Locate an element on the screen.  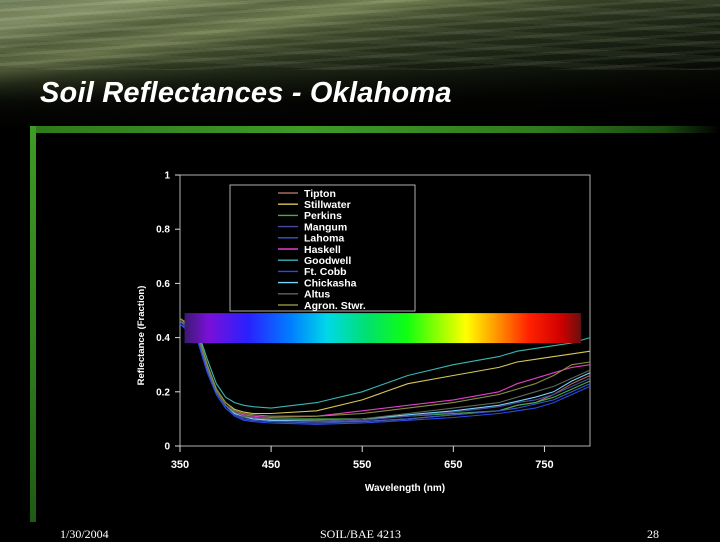
slide-title: Soil Reflectances - Oklahoma is located at coordinates (246, 93).